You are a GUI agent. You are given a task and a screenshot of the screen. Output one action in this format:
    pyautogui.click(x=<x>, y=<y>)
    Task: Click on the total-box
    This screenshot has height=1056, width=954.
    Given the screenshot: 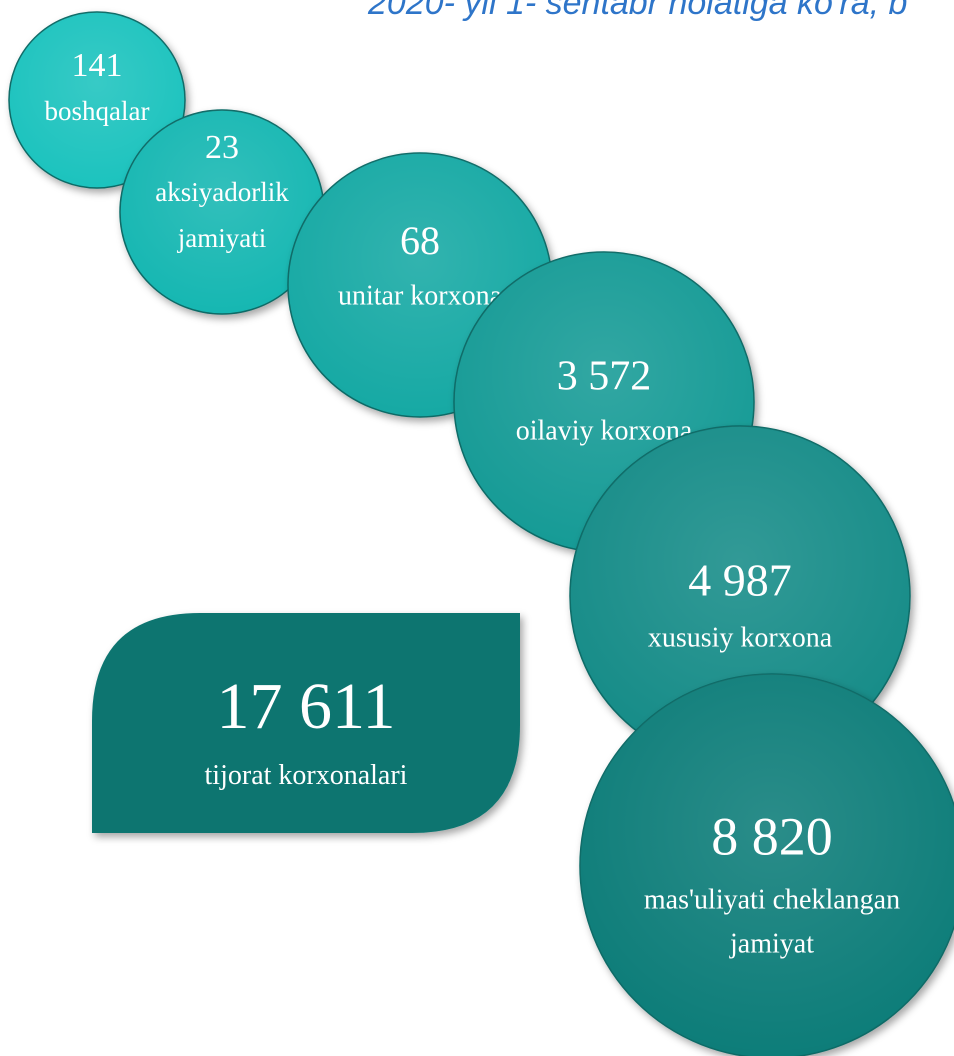 What is the action you would take?
    pyautogui.click(x=306, y=723)
    